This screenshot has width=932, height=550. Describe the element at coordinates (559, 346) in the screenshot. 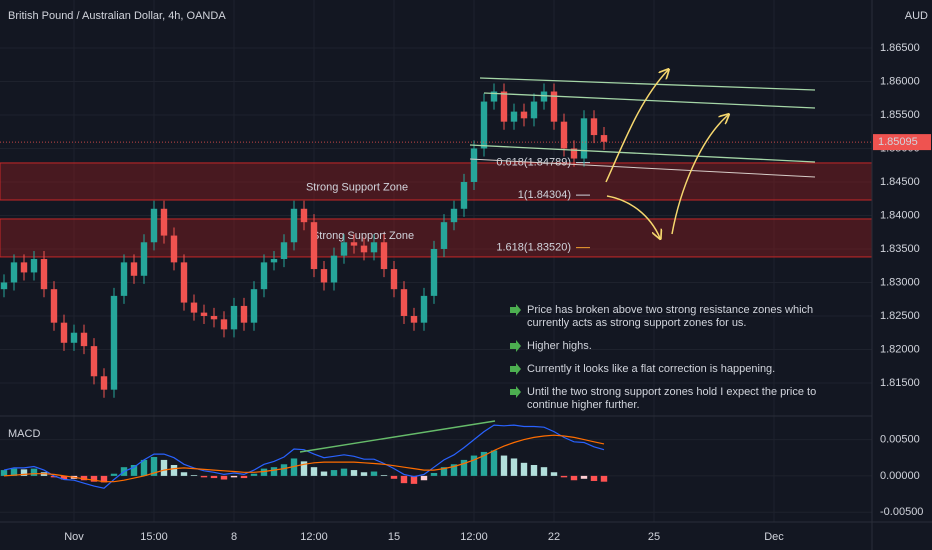

I see `note-text: Higher highs.` at that location.